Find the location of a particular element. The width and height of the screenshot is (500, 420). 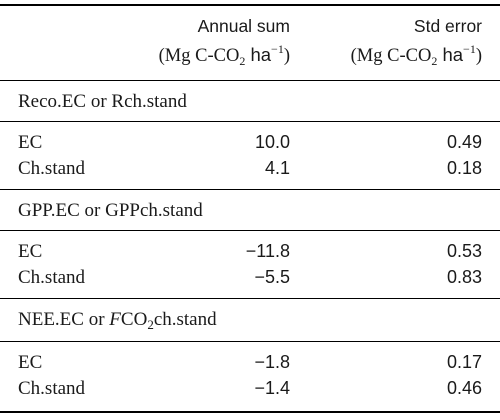

group-title-gpp: GPP.EC or GPPch.stand is located at coordinates (110, 210).